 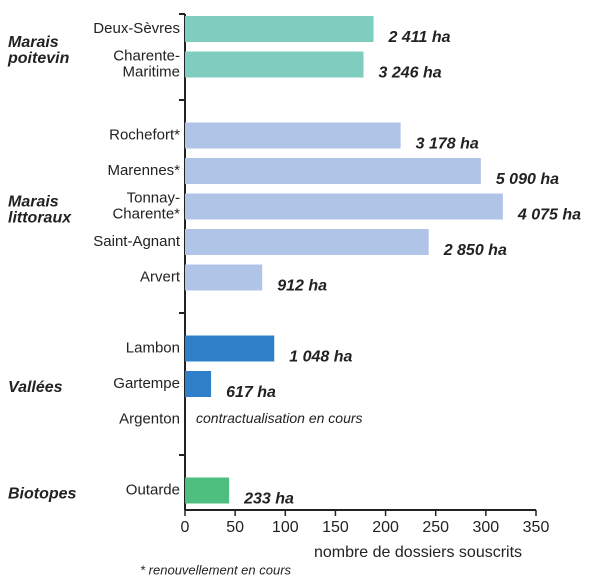 I want to click on bar-label: 3 246 ha, so click(x=410, y=73).